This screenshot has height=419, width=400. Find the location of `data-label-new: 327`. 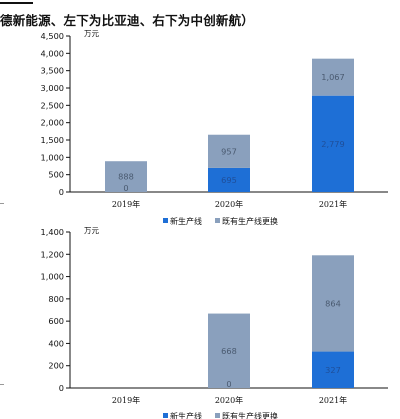

data-label-new: 327 is located at coordinates (333, 370).